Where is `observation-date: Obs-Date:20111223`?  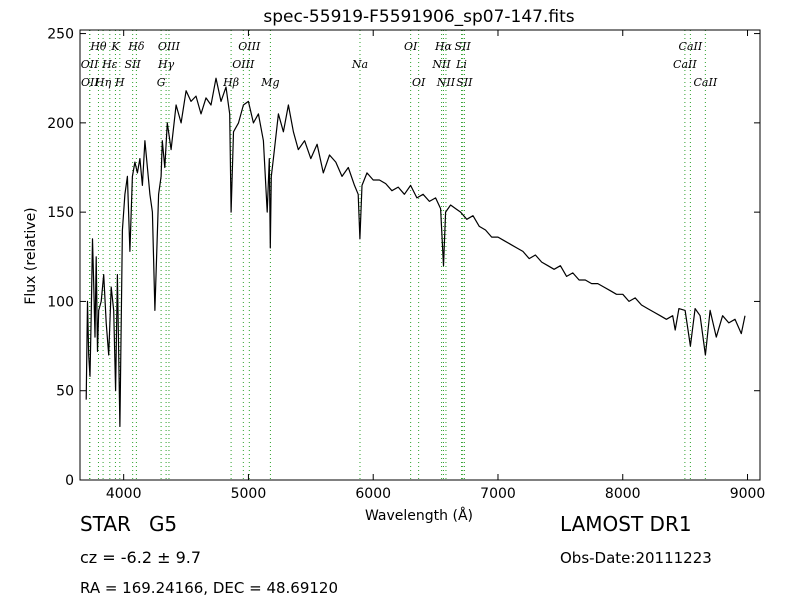 observation-date: Obs-Date:20111223 is located at coordinates (636, 558).